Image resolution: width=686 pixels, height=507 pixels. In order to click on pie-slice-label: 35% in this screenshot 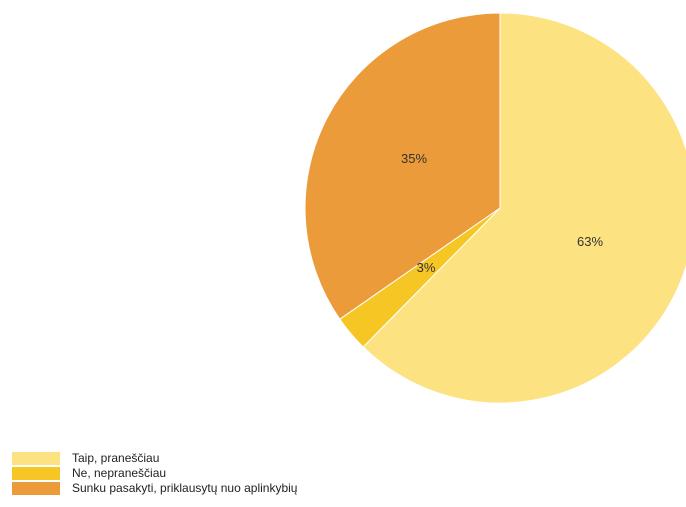, I will do `click(414, 158)`.